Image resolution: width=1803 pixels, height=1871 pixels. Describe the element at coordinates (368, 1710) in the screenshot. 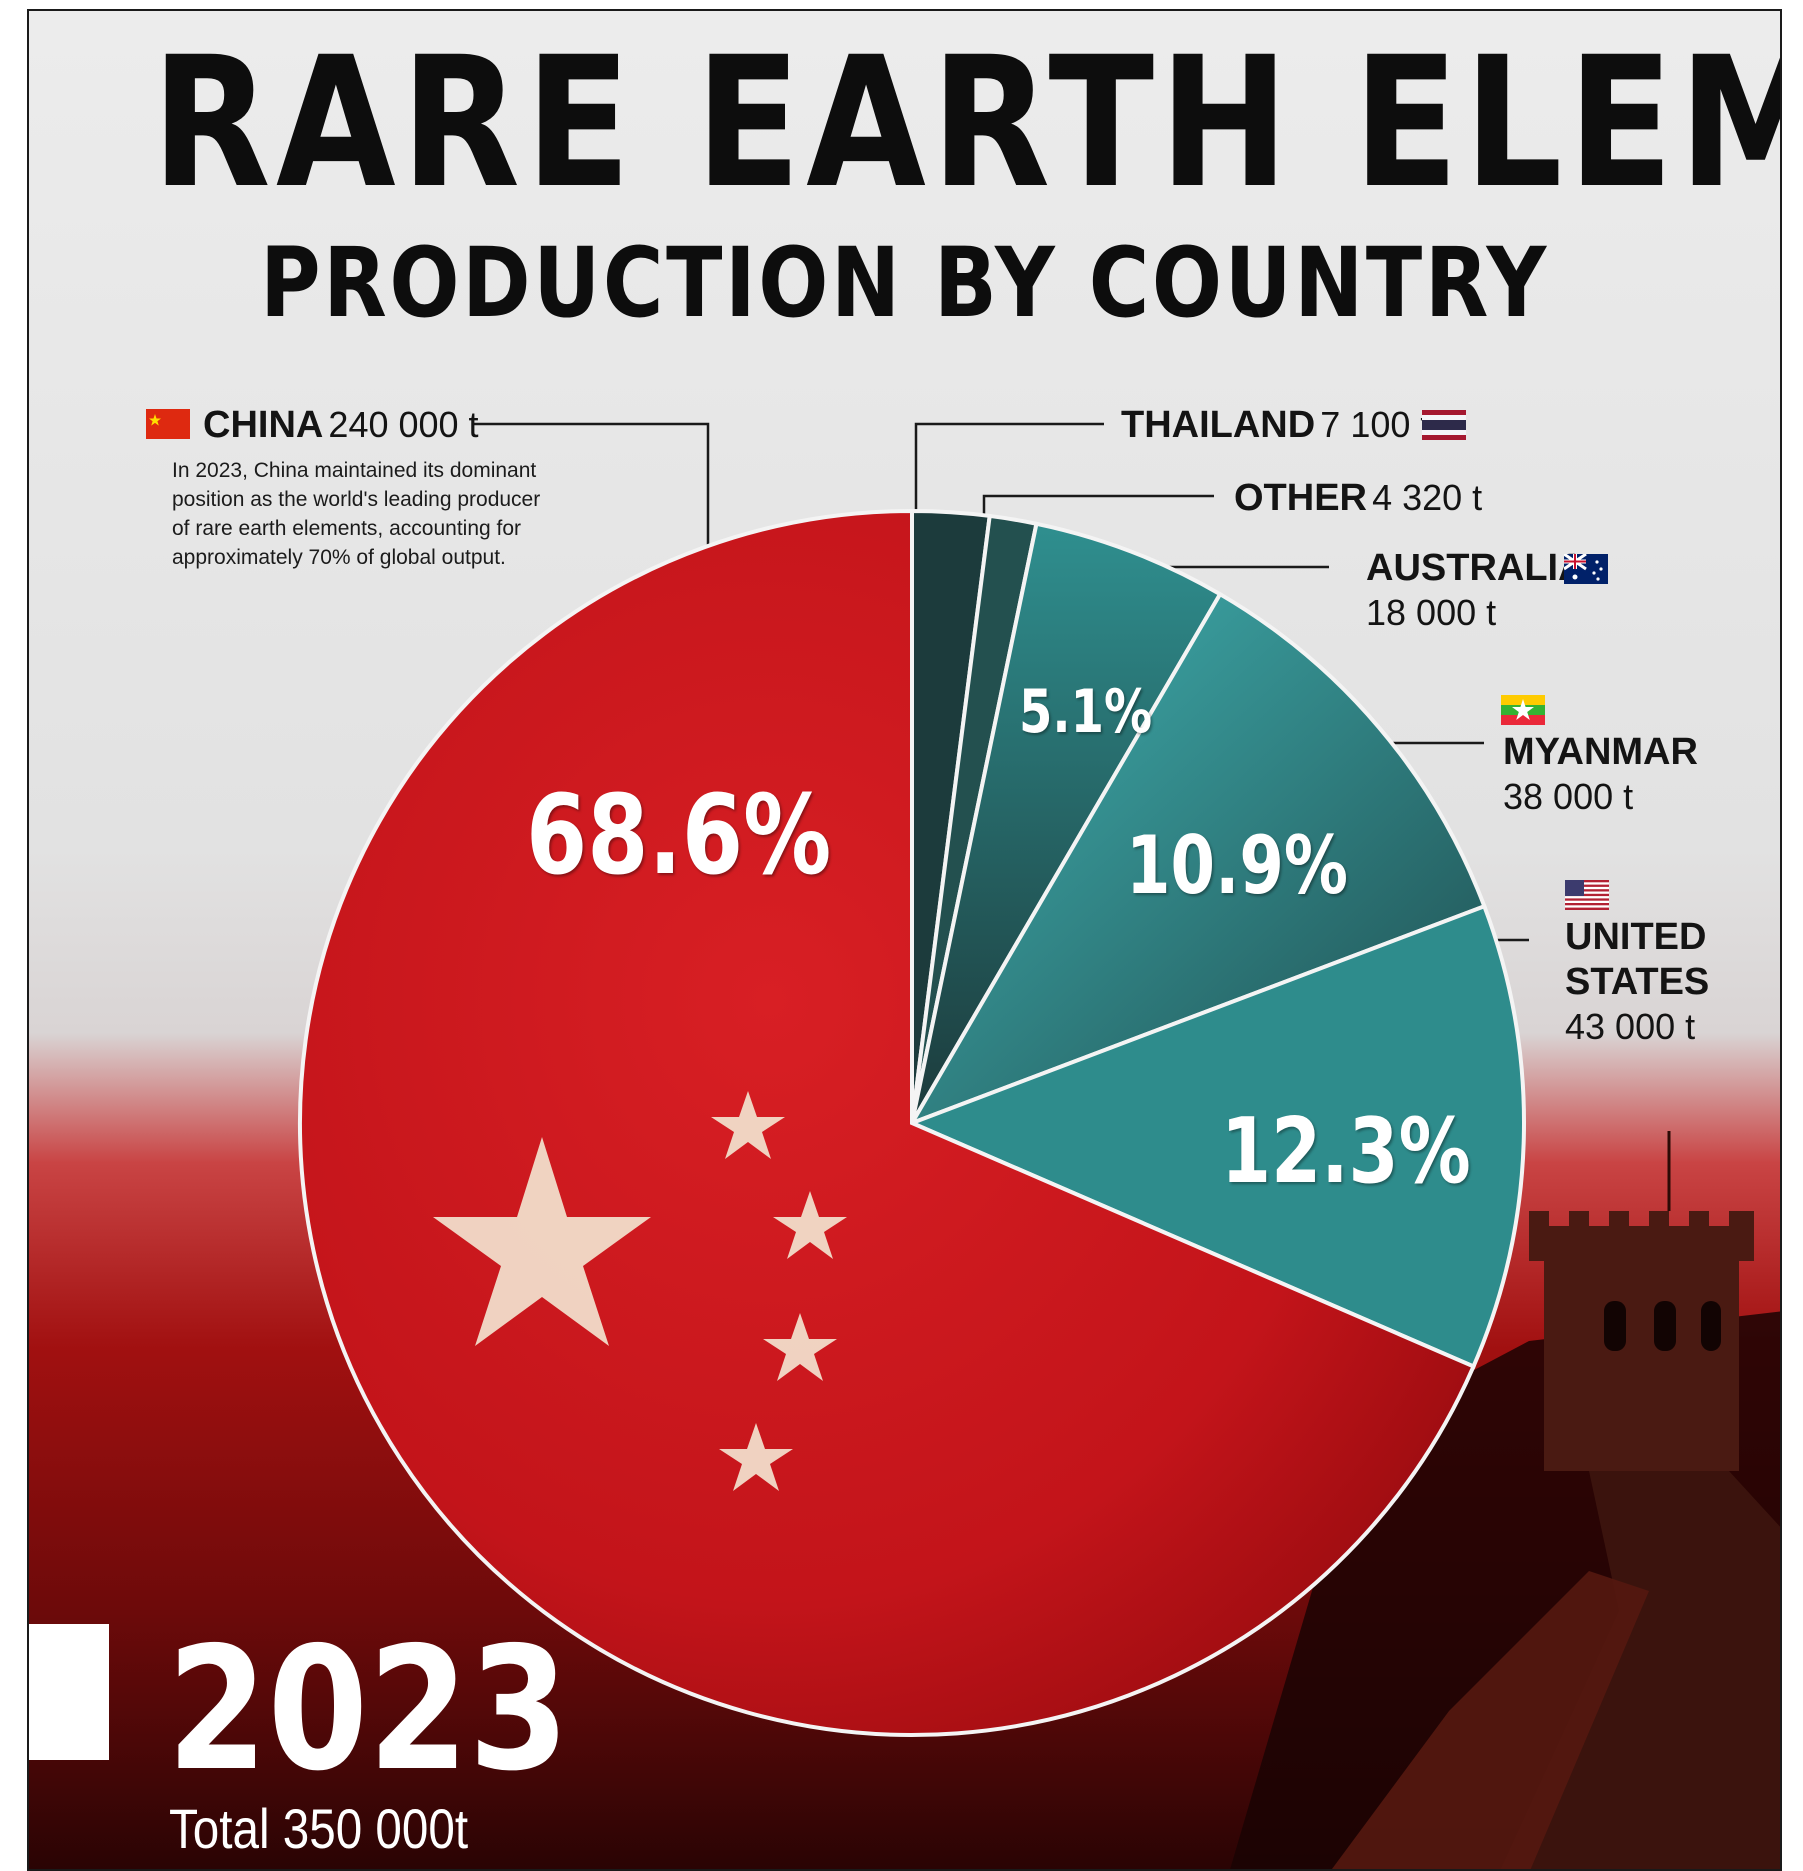

I see `year-label: 2023` at that location.